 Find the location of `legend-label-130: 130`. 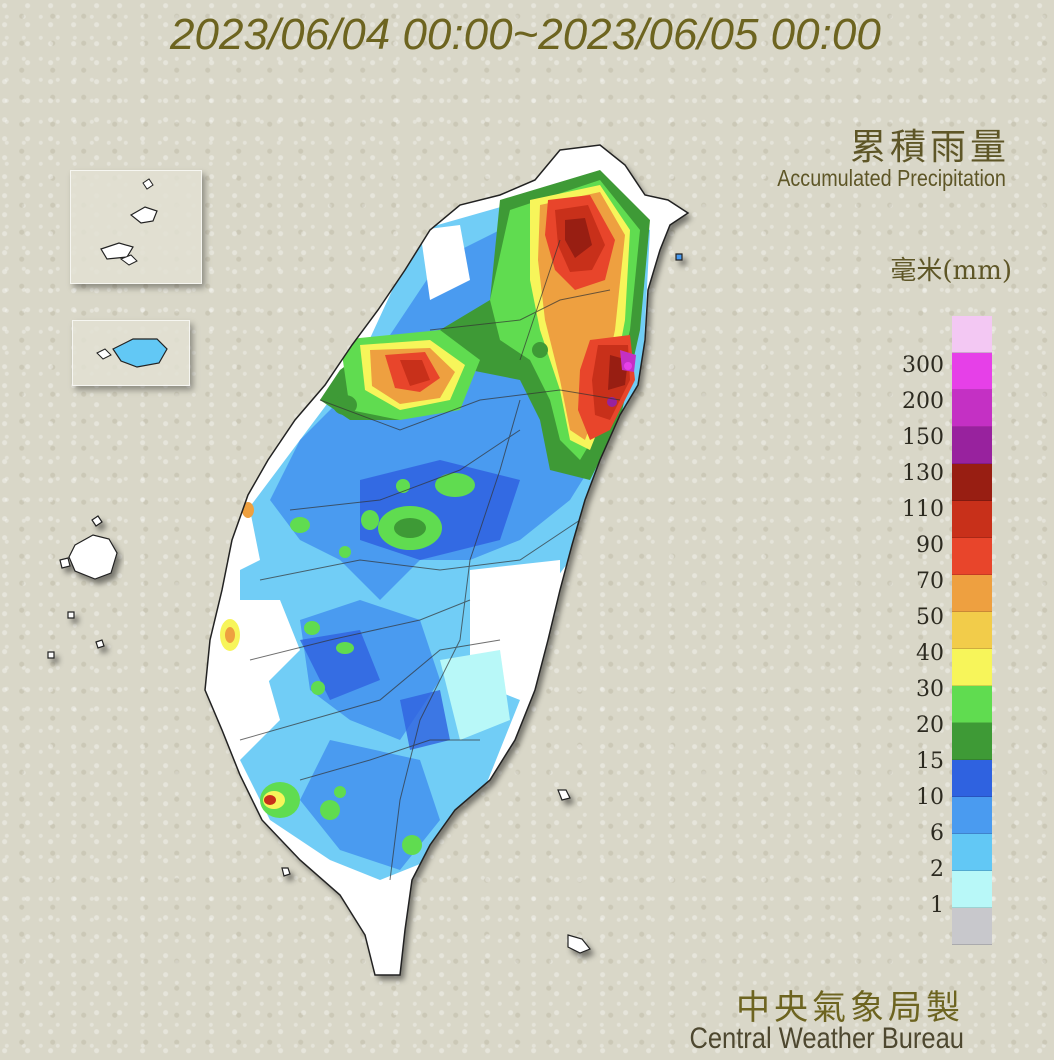

legend-label-130: 130 is located at coordinates (923, 473).